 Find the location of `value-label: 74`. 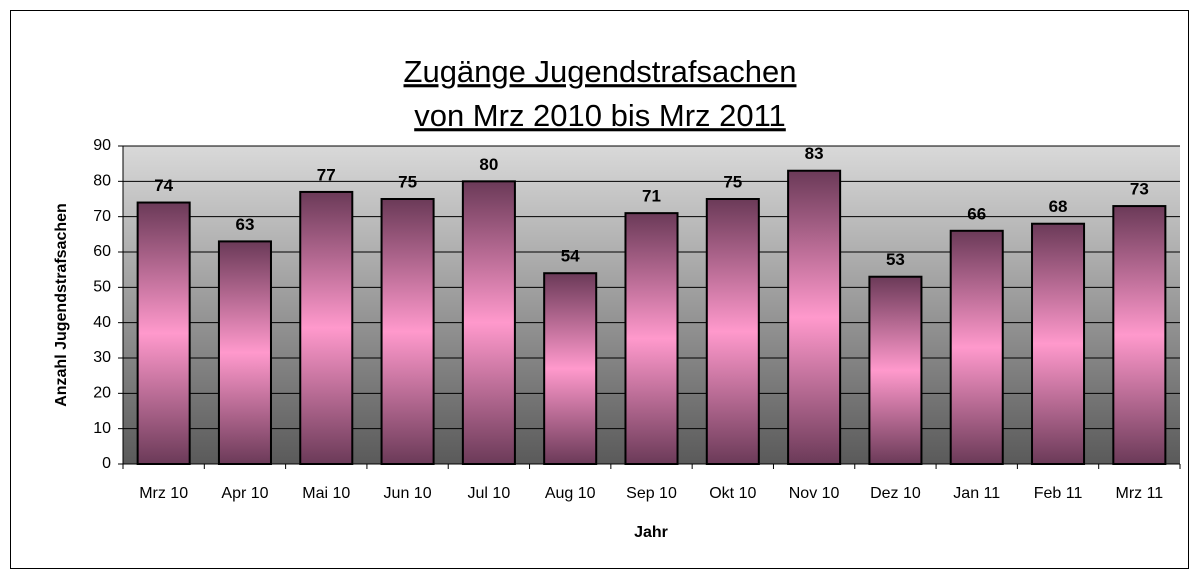

value-label: 74 is located at coordinates (163, 185).